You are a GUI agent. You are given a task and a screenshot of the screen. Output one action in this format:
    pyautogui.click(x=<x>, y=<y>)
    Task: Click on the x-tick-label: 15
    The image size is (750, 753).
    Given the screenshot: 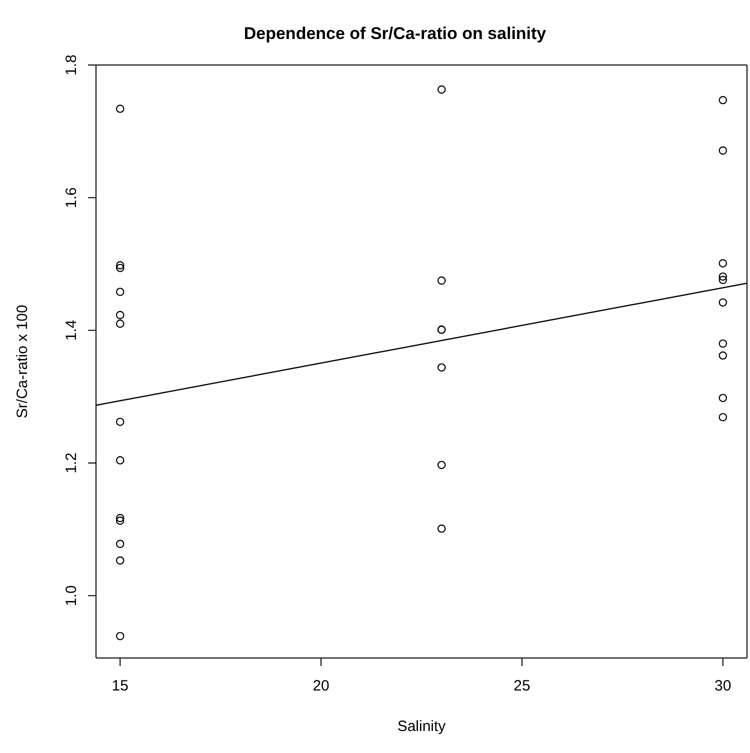 What is the action you would take?
    pyautogui.click(x=120, y=686)
    